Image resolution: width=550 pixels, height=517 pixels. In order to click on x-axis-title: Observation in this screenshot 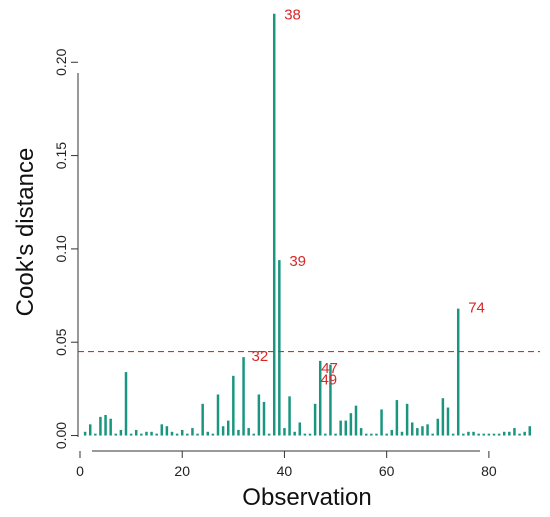, I will do `click(306, 497)`.